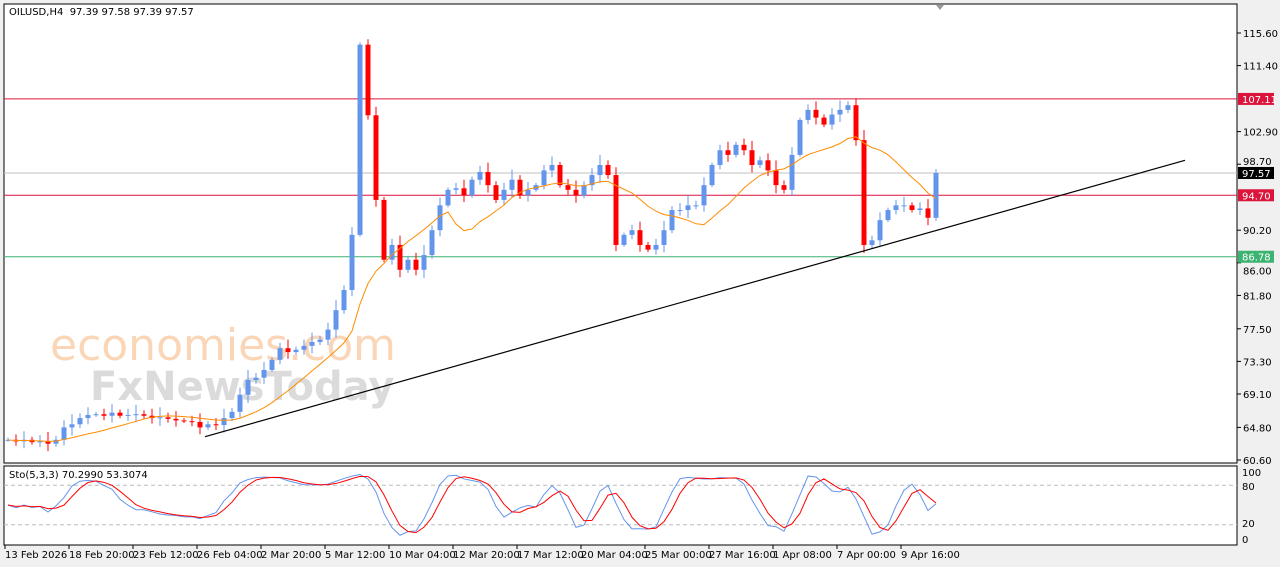  Describe the element at coordinates (230, 555) in the screenshot. I see `x-tick-label: 26 Feb 04:00` at that location.